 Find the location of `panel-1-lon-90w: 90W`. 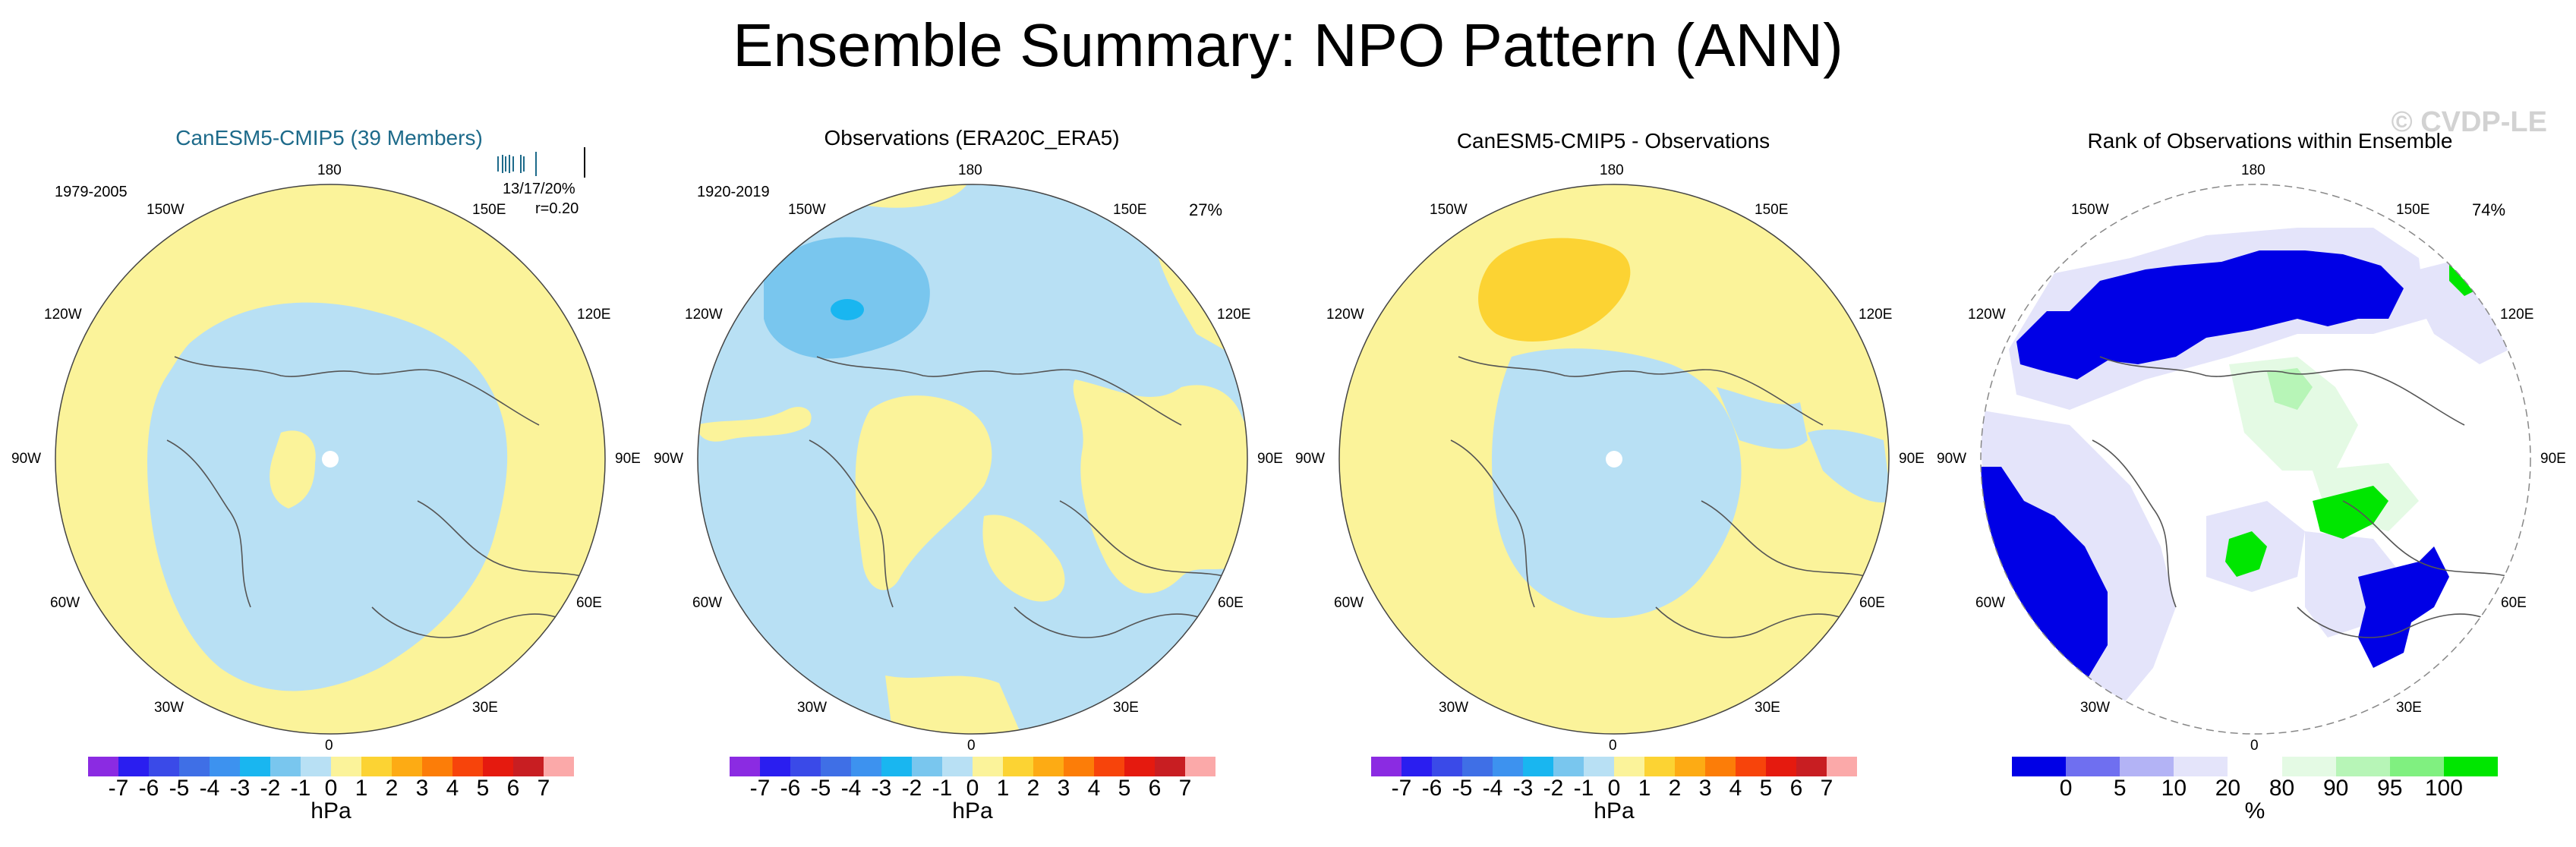

panel-1-lon-90w: 90W is located at coordinates (26, 459).